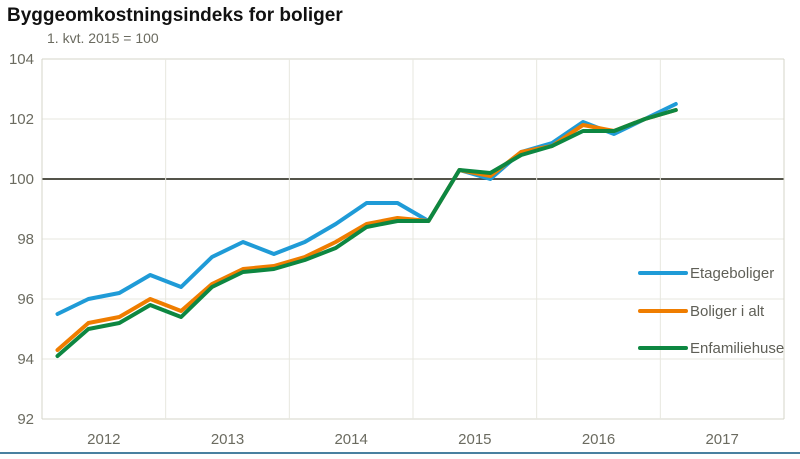 Image resolution: width=800 pixels, height=459 pixels. Describe the element at coordinates (21, 119) in the screenshot. I see `y-axis-tick-label: 102` at that location.